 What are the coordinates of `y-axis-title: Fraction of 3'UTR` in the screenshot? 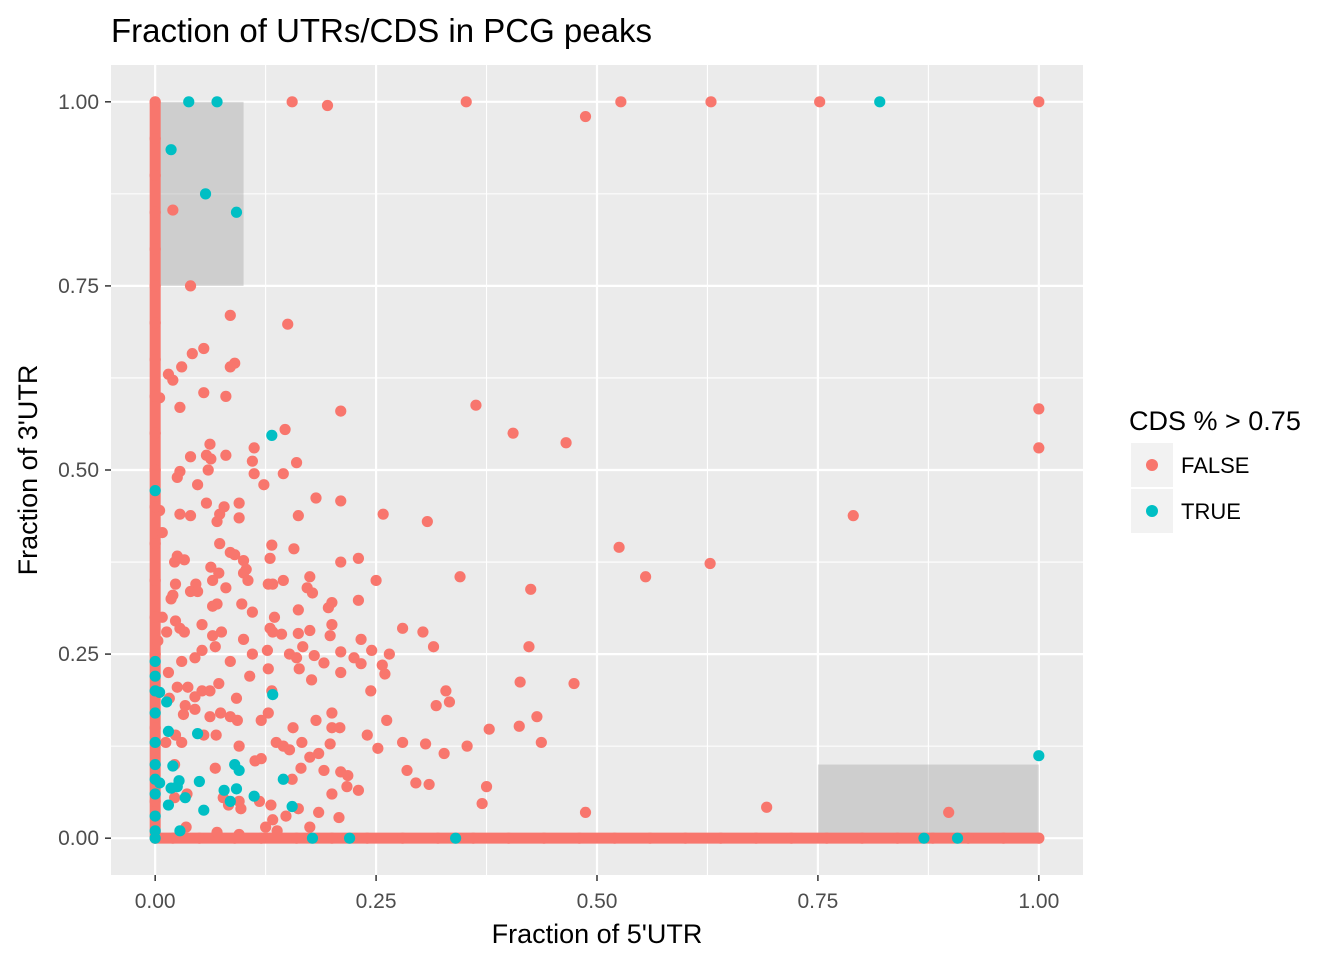 It's located at (28, 470).